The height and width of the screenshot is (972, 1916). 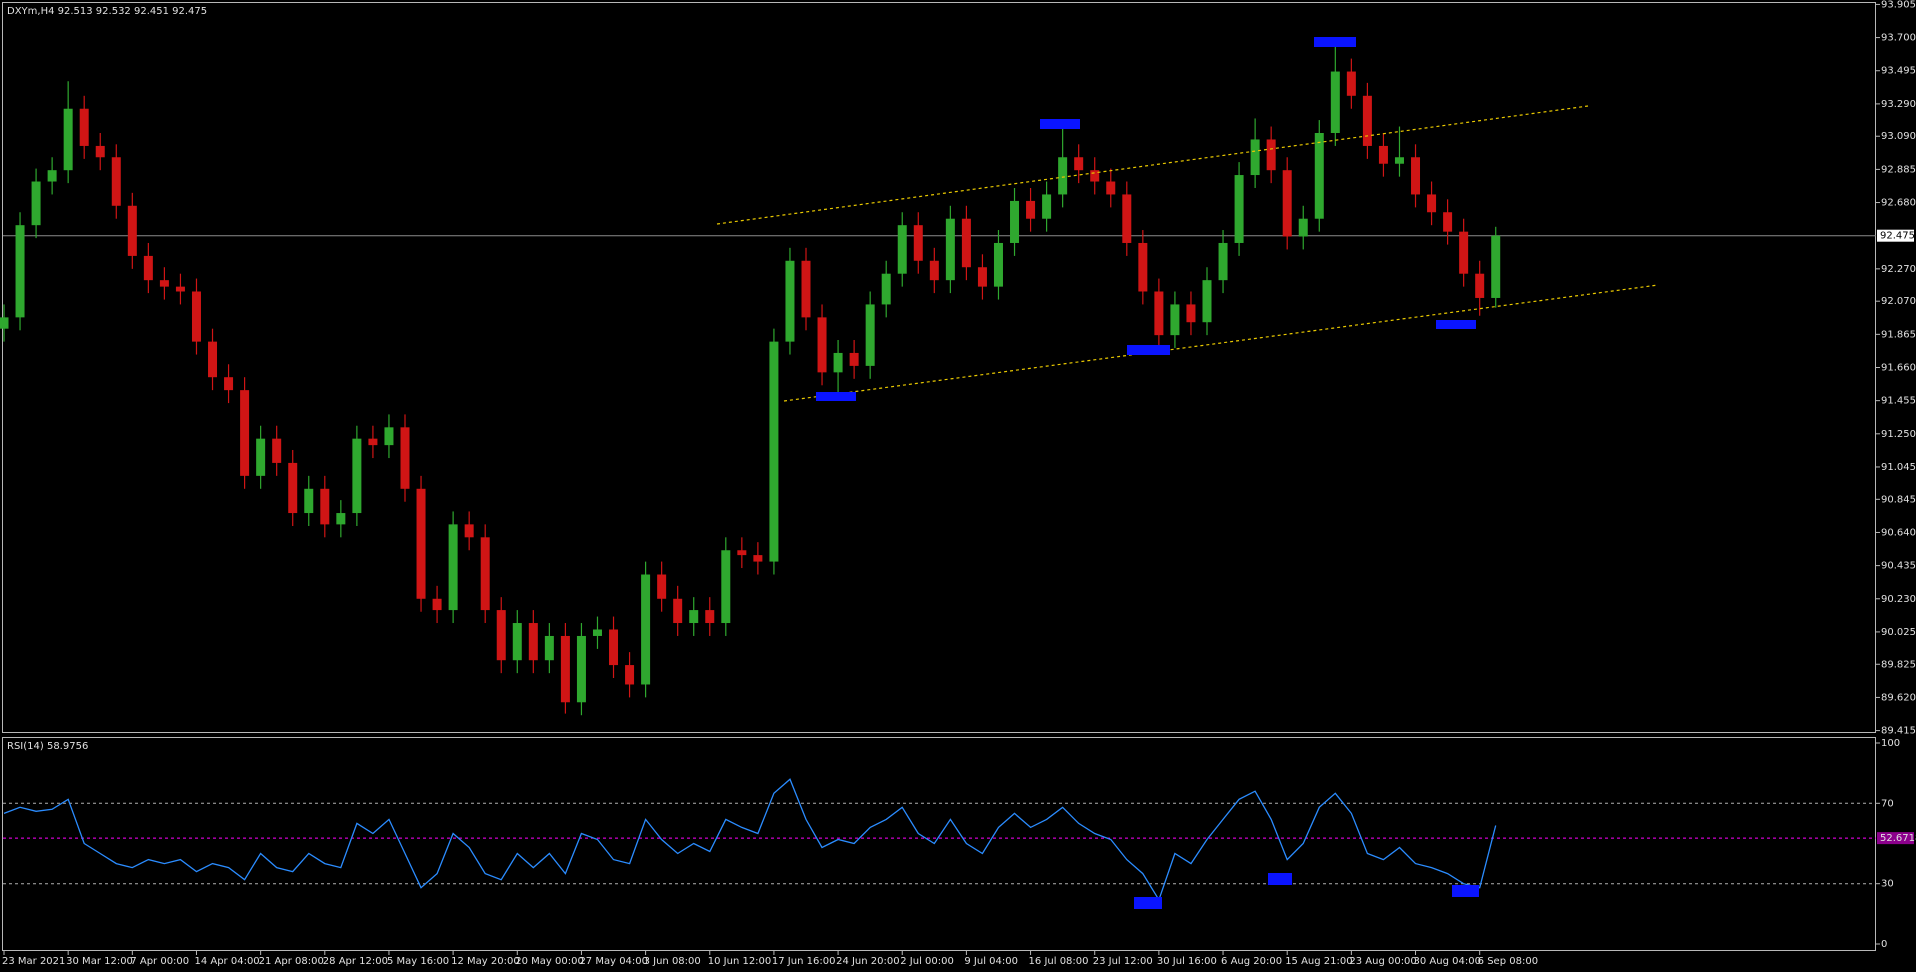 I want to click on x-tick-label: 24 Jun 20:00, so click(x=868, y=961).